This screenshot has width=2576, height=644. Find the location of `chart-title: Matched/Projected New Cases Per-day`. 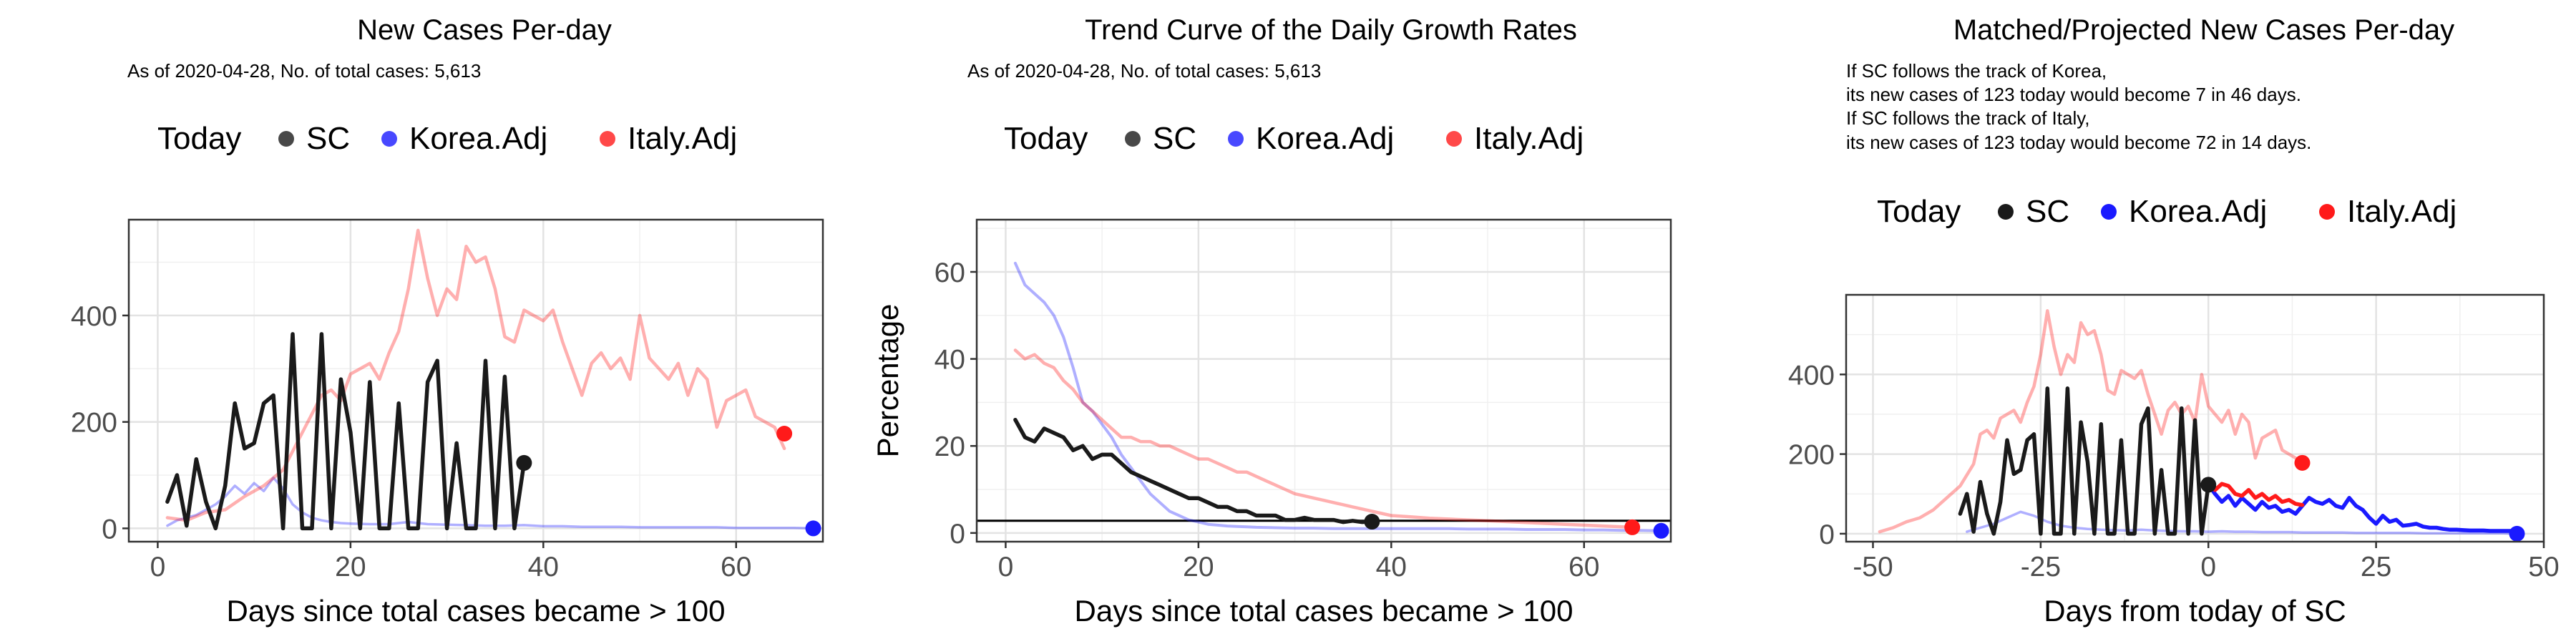

chart-title: Matched/Projected New Cases Per-day is located at coordinates (2203, 30).